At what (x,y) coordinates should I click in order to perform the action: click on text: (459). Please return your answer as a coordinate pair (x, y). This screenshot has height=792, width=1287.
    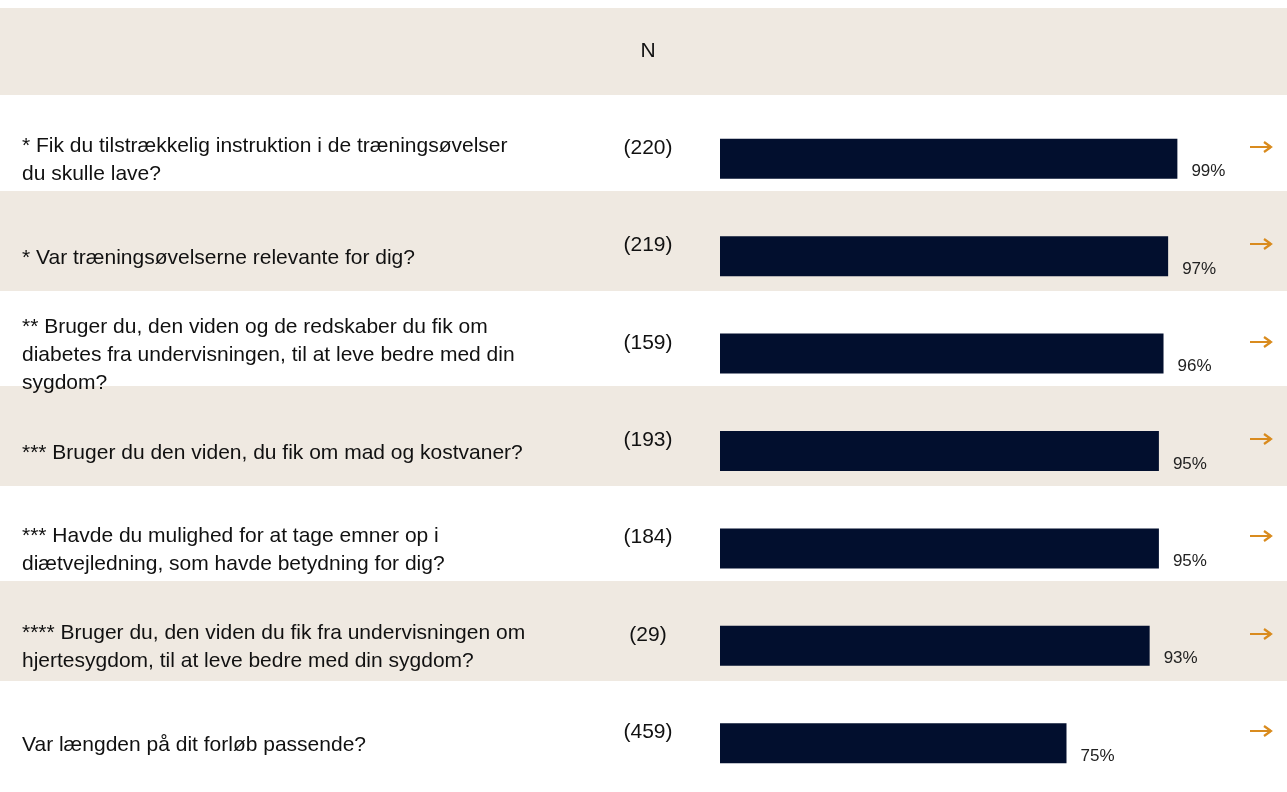
    Looking at the image, I should click on (648, 731).